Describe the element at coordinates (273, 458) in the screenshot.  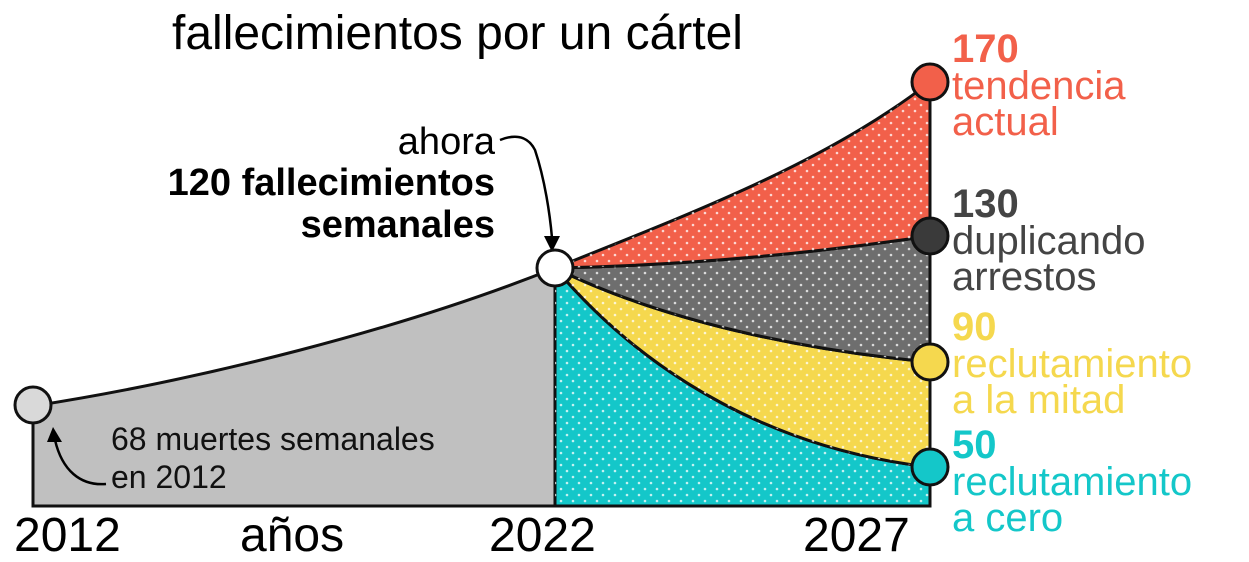
I see `annotation-start: 68 muertes semanales en 2012` at that location.